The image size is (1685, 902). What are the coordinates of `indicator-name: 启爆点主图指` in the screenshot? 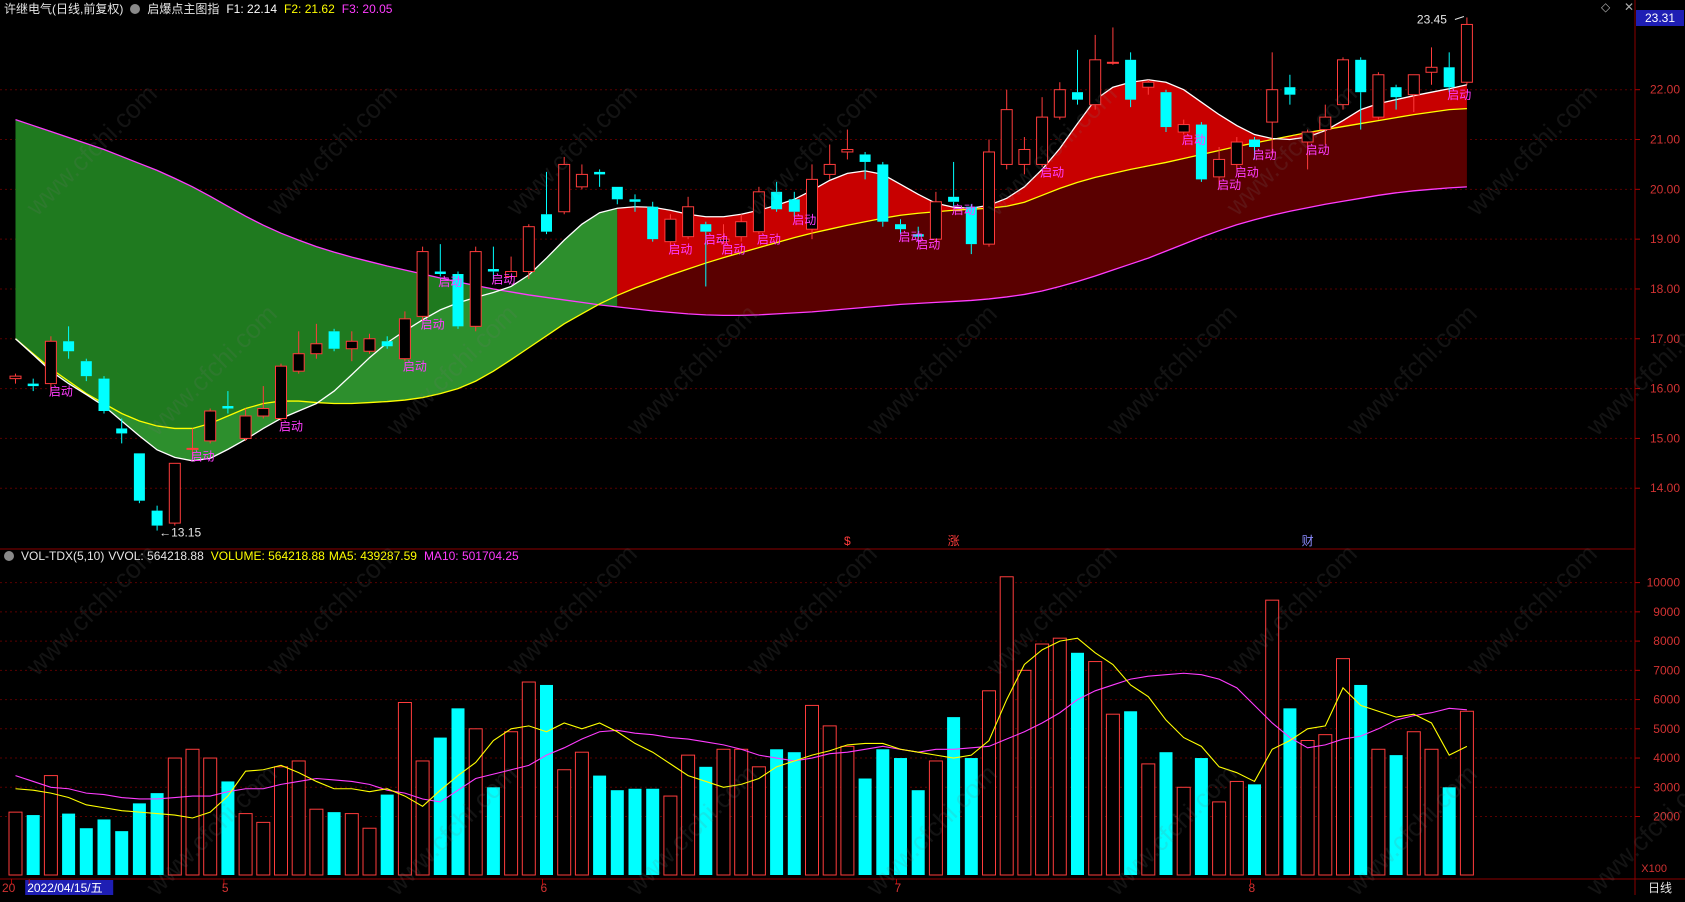 It's located at (183, 9).